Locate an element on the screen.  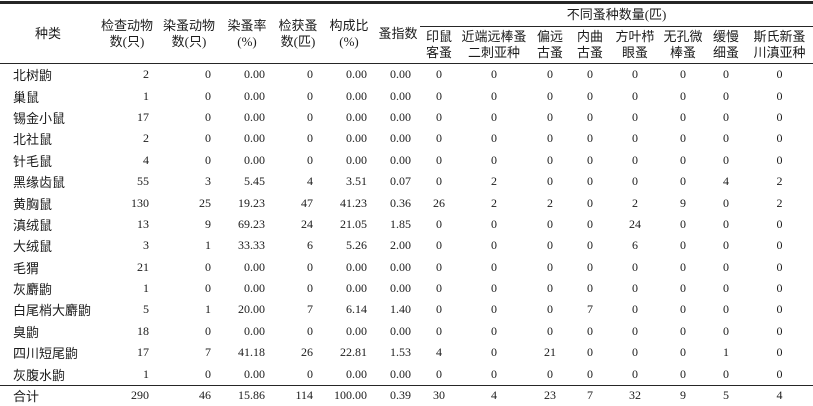
stat-value-cell: 19.23 is located at coordinates (251, 202).